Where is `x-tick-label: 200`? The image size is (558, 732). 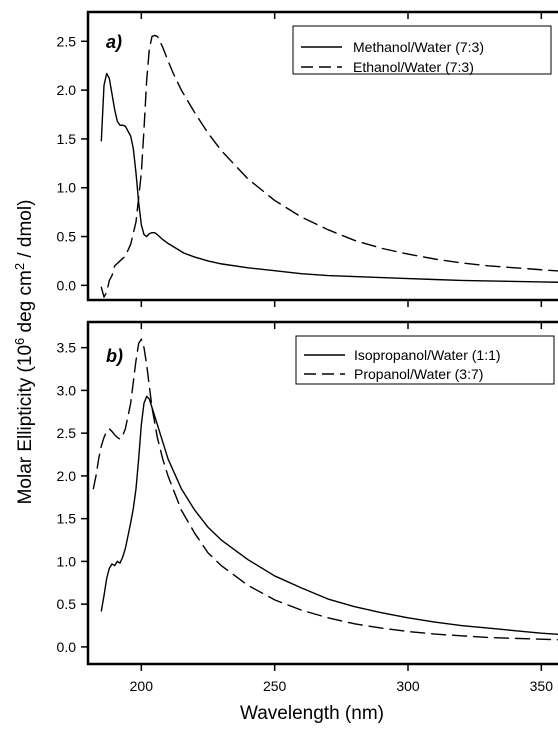
x-tick-label: 200 is located at coordinates (142, 686).